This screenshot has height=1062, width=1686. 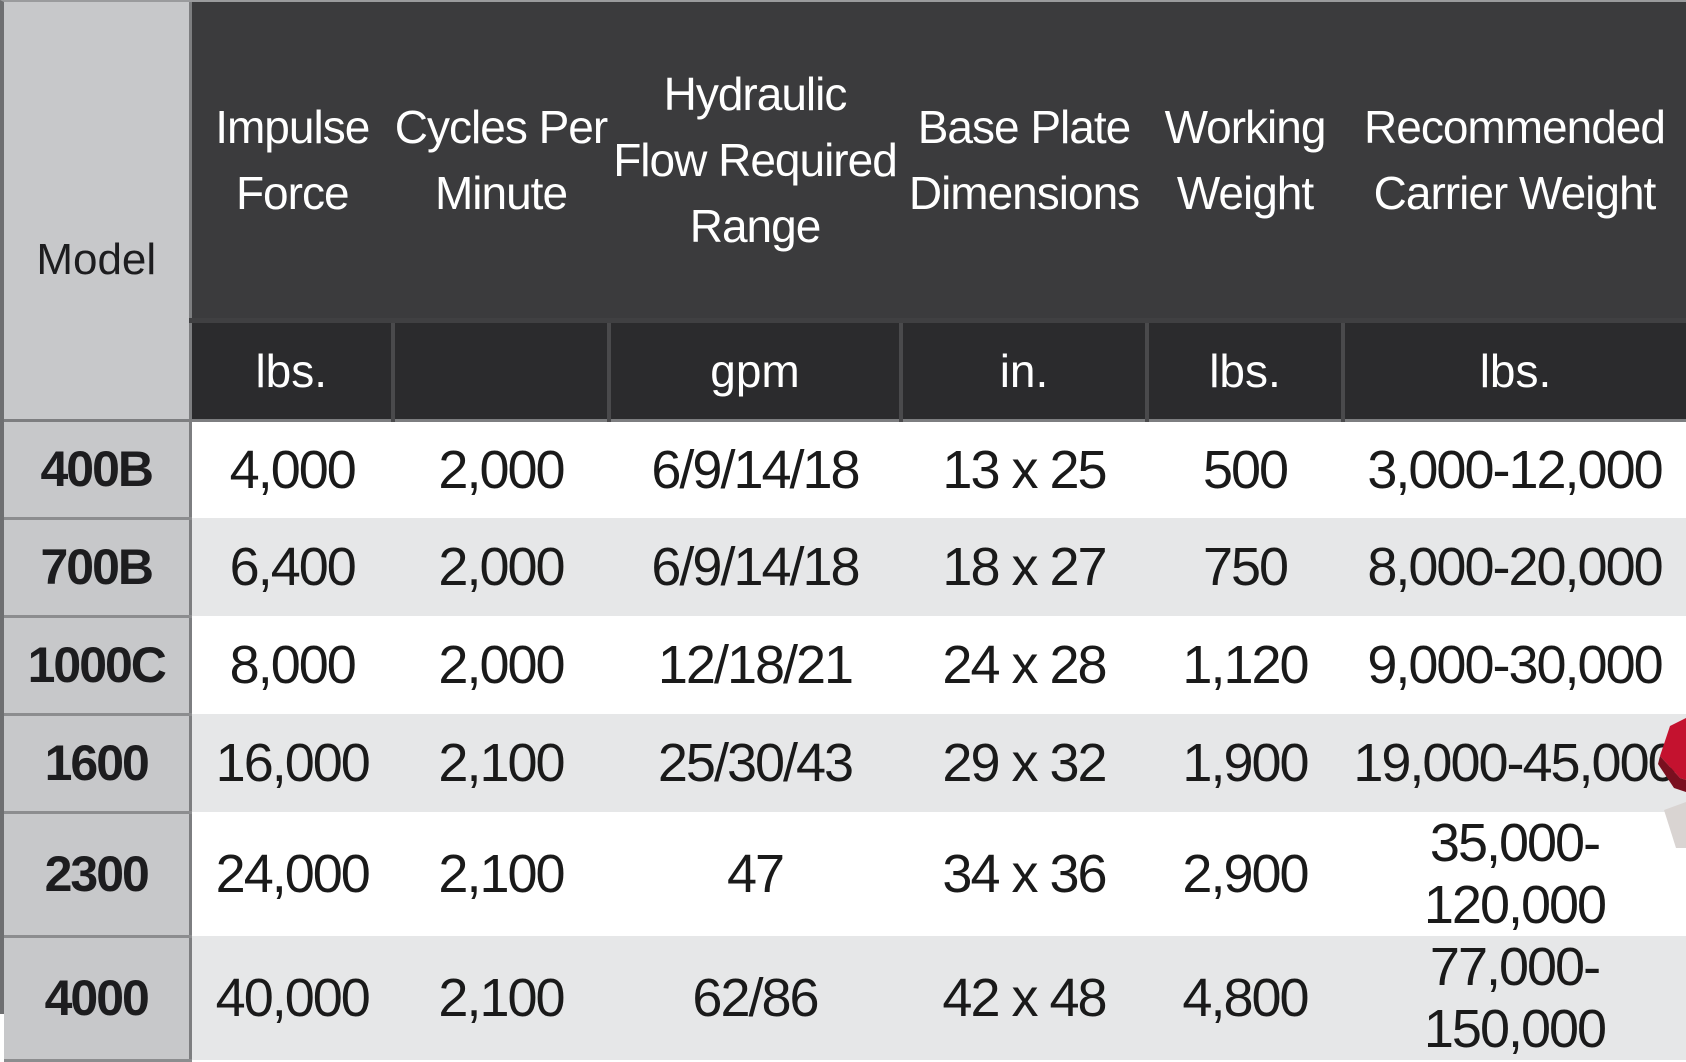 What do you see at coordinates (291, 874) in the screenshot?
I see `impulse-force-cell: 24,000` at bounding box center [291, 874].